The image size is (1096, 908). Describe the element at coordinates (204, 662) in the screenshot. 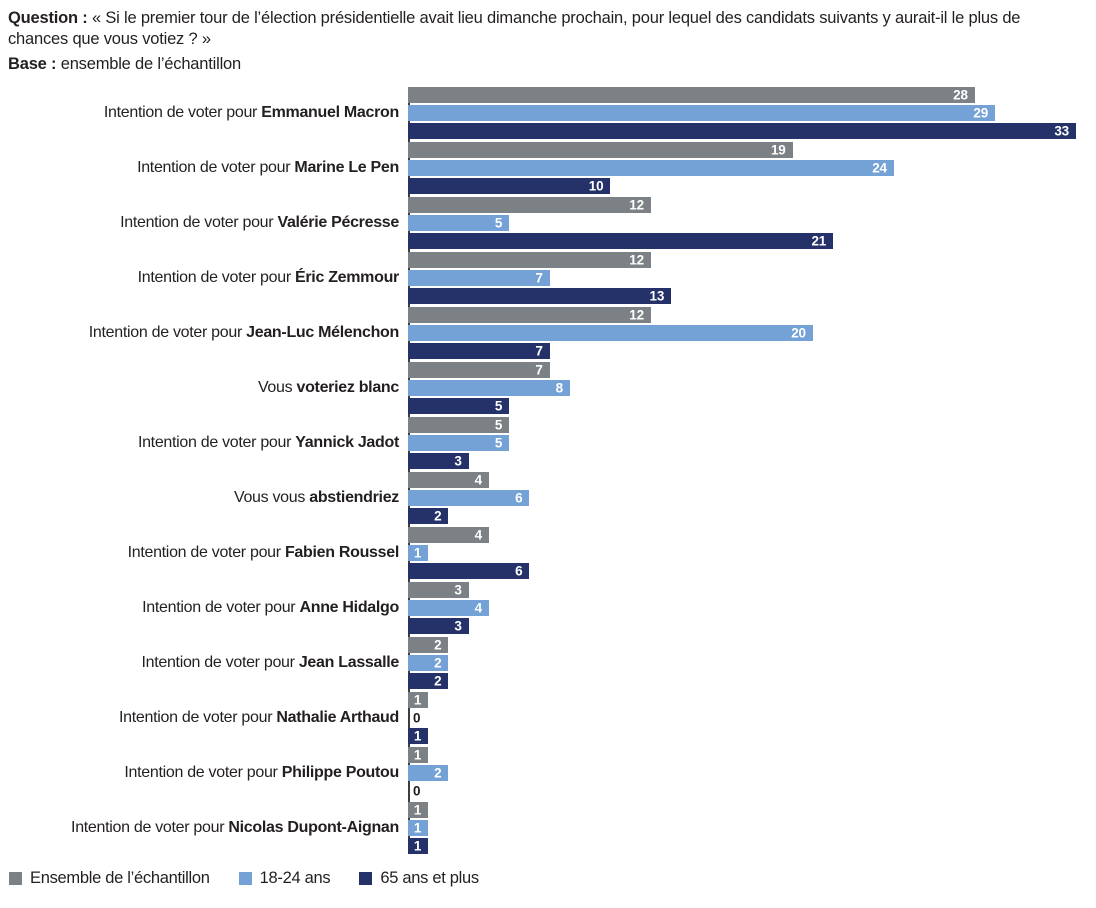

I see `category-label: Intention de voter pour Jean Lassalle` at that location.